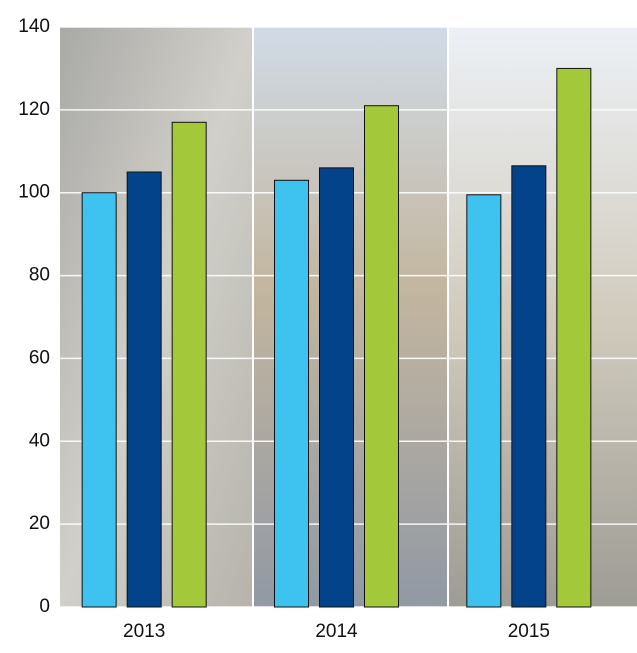 This screenshot has width=637, height=653. What do you see at coordinates (34, 26) in the screenshot?
I see `y-tick-label: 140` at bounding box center [34, 26].